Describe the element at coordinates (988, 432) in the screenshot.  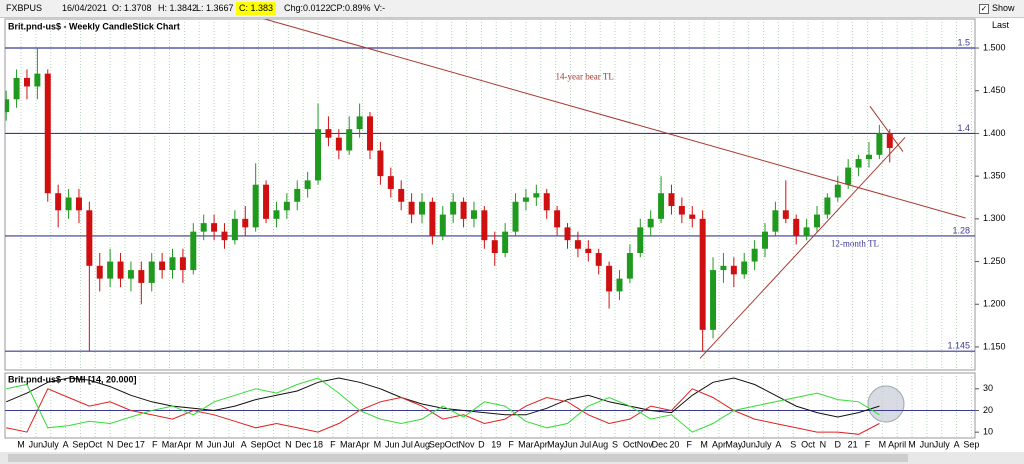
I see `y-tick-label: 10` at that location.